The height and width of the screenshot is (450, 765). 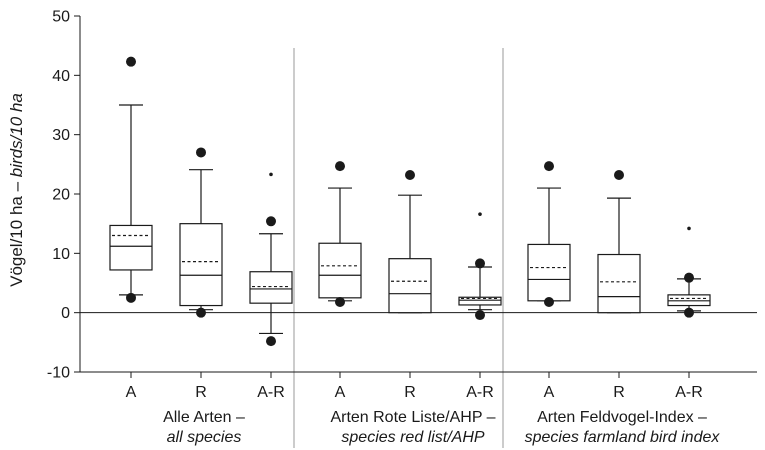 What do you see at coordinates (65, 313) in the screenshot?
I see `y-tick-label: 0` at bounding box center [65, 313].